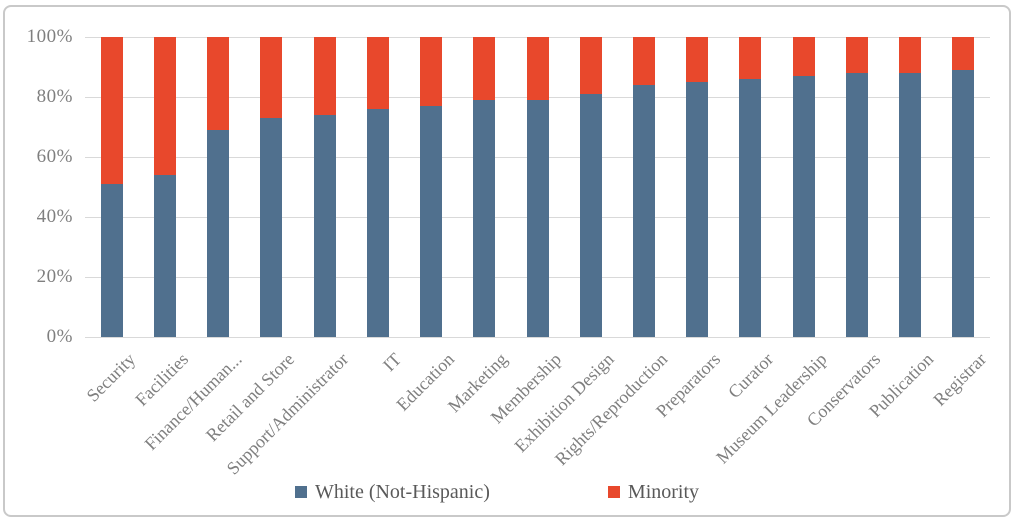 The width and height of the screenshot is (1014, 525). I want to click on stacked-bar-finance-human, so click(218, 187).